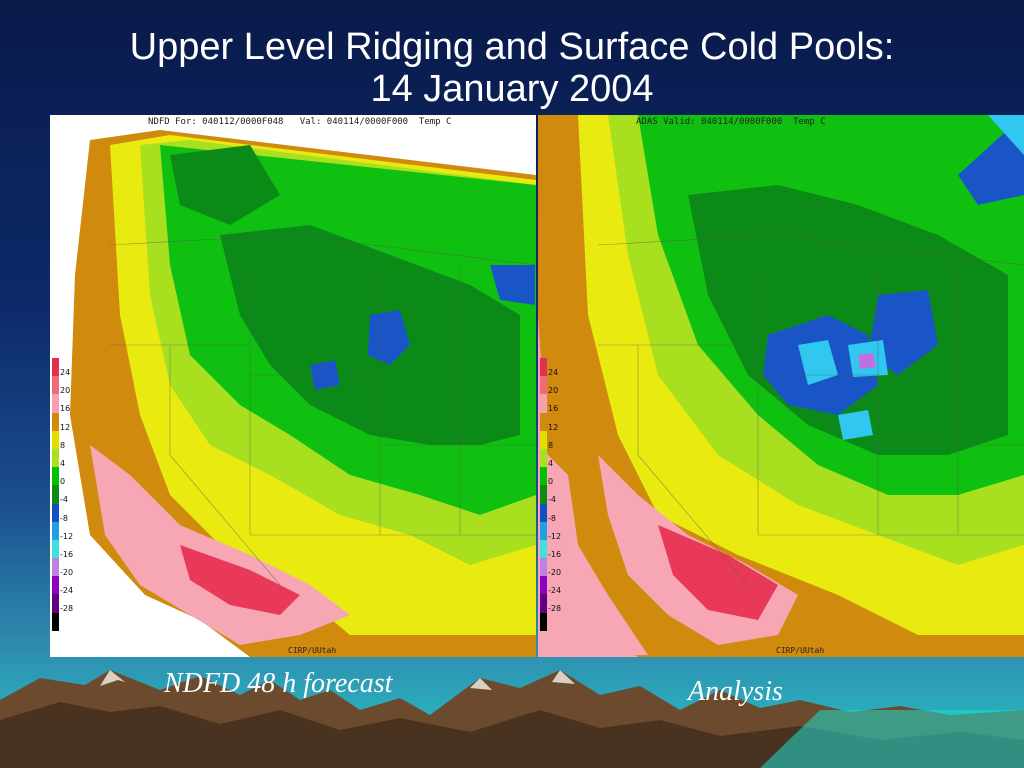  I want to click on map-credit-text: CIRP/UUtah, so click(312, 650).